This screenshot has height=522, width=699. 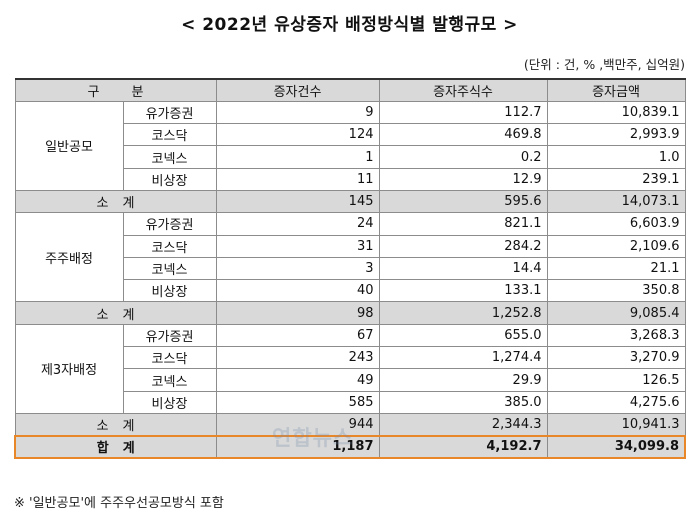 I want to click on shares-cell: 112.7, so click(x=463, y=112).